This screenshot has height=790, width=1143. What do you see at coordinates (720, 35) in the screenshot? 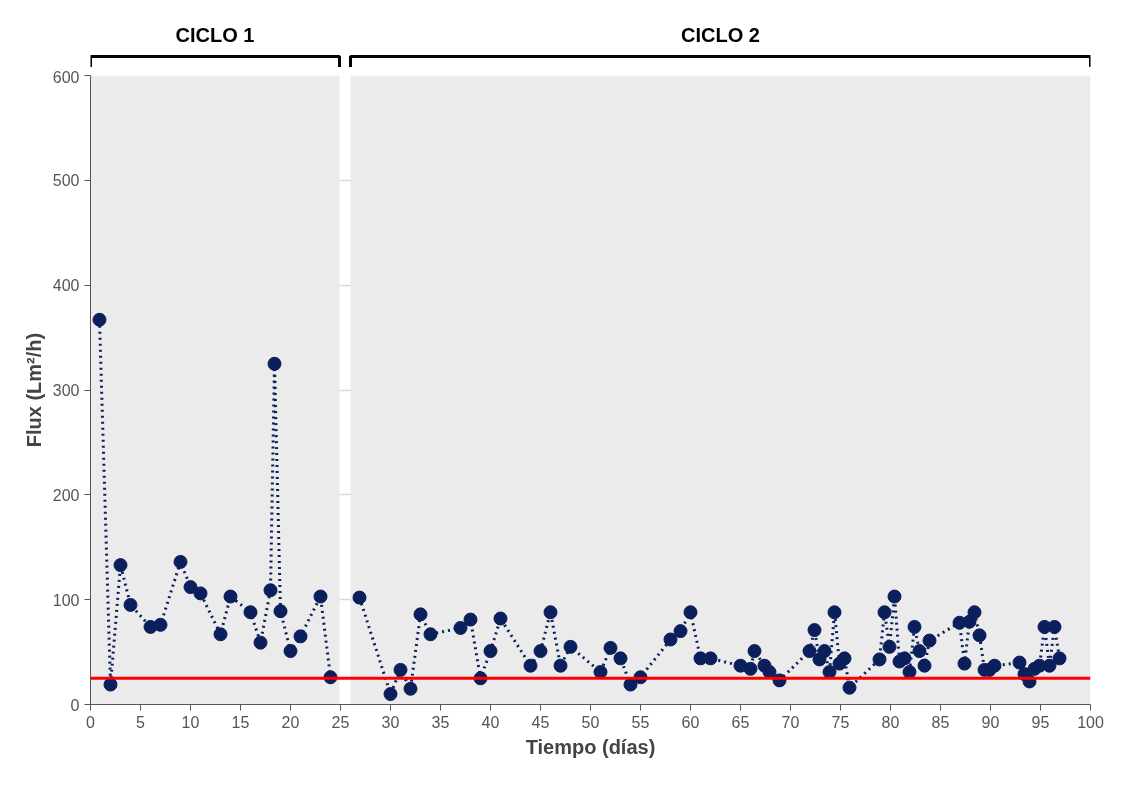
I see `band-label: CICLO 2` at bounding box center [720, 35].